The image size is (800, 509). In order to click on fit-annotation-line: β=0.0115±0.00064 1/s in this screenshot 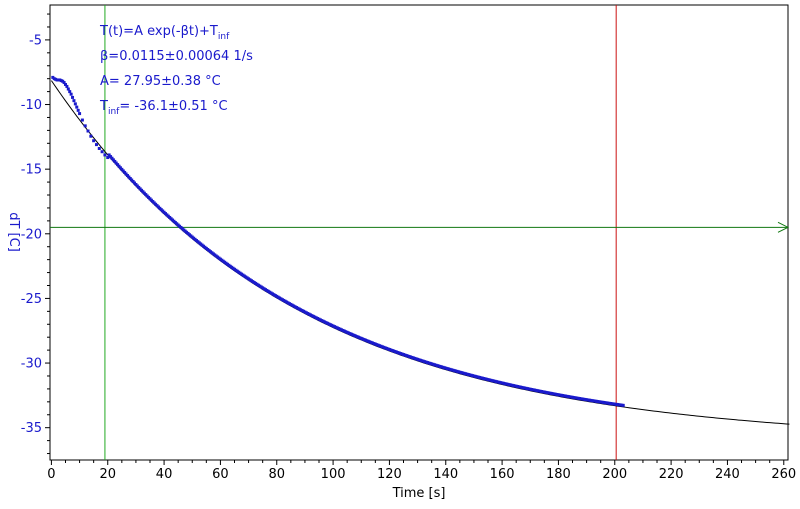, I will do `click(176, 56)`.